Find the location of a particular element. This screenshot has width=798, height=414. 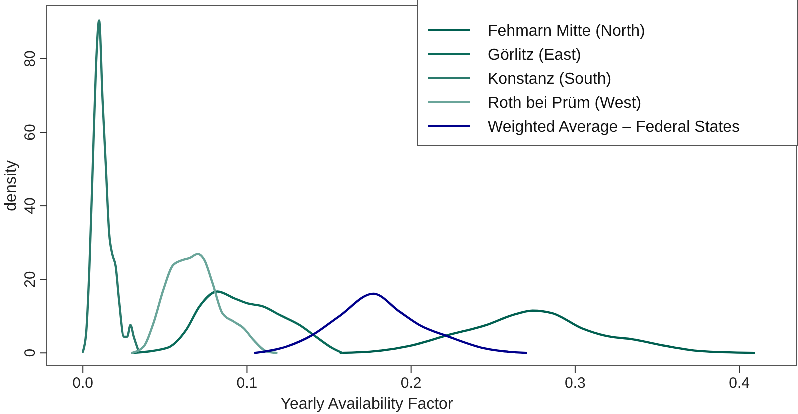

legend-label: Görlitz (East) is located at coordinates (535, 55).